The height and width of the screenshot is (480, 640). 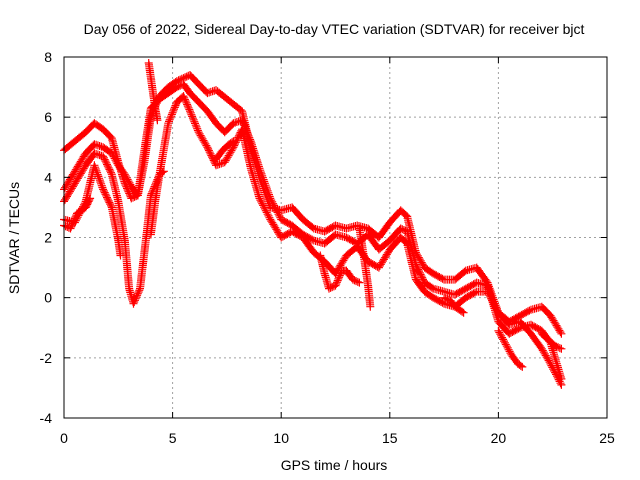 What do you see at coordinates (46, 418) in the screenshot?
I see `y-tick-label: -4` at bounding box center [46, 418].